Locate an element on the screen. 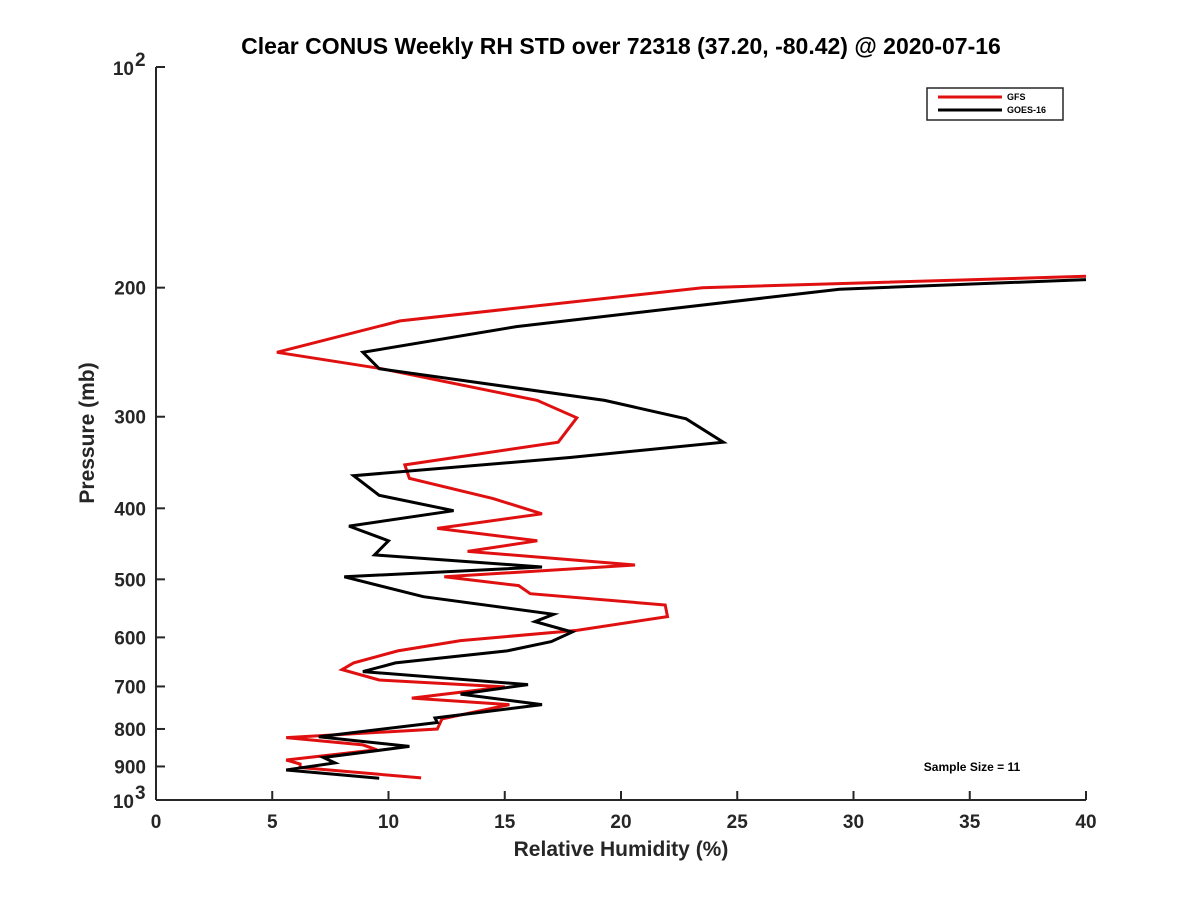 This screenshot has height=900, width=1200. x-tick-label: 0 is located at coordinates (156, 822).